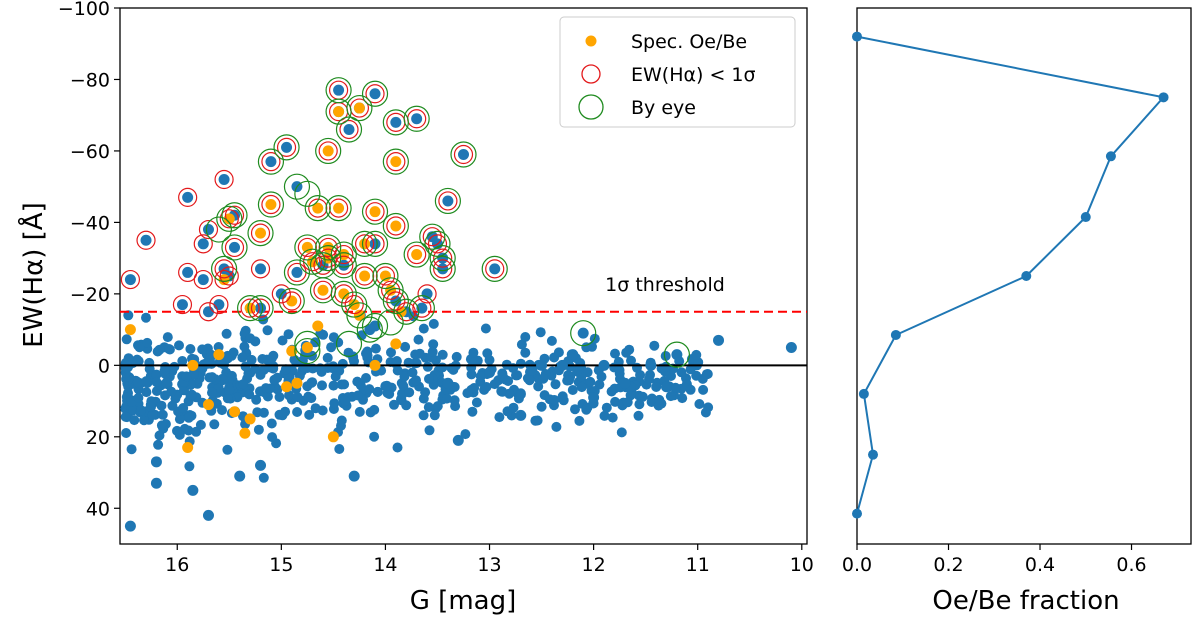 The height and width of the screenshot is (617, 1200). What do you see at coordinates (90, 80) in the screenshot?
I see `y-tick-label: −80` at bounding box center [90, 80].